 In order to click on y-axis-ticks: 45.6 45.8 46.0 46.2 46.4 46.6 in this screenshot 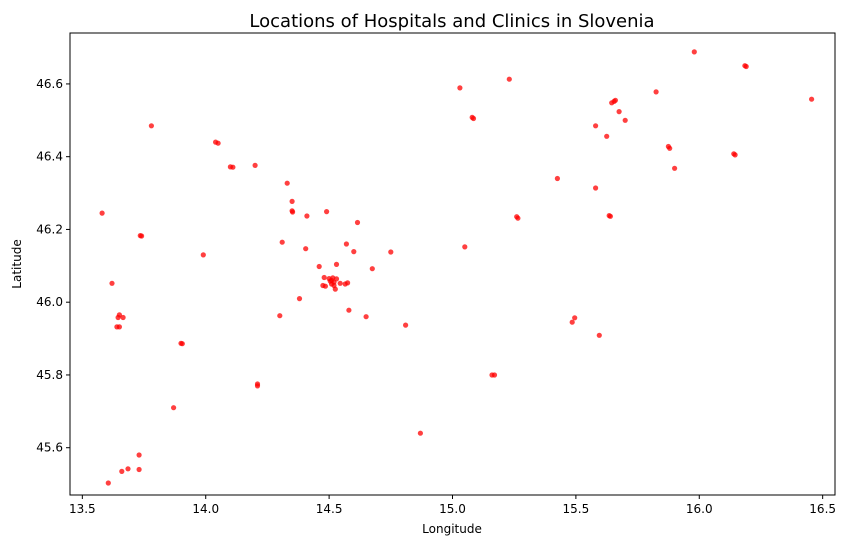, I will do `click(53, 266)`.